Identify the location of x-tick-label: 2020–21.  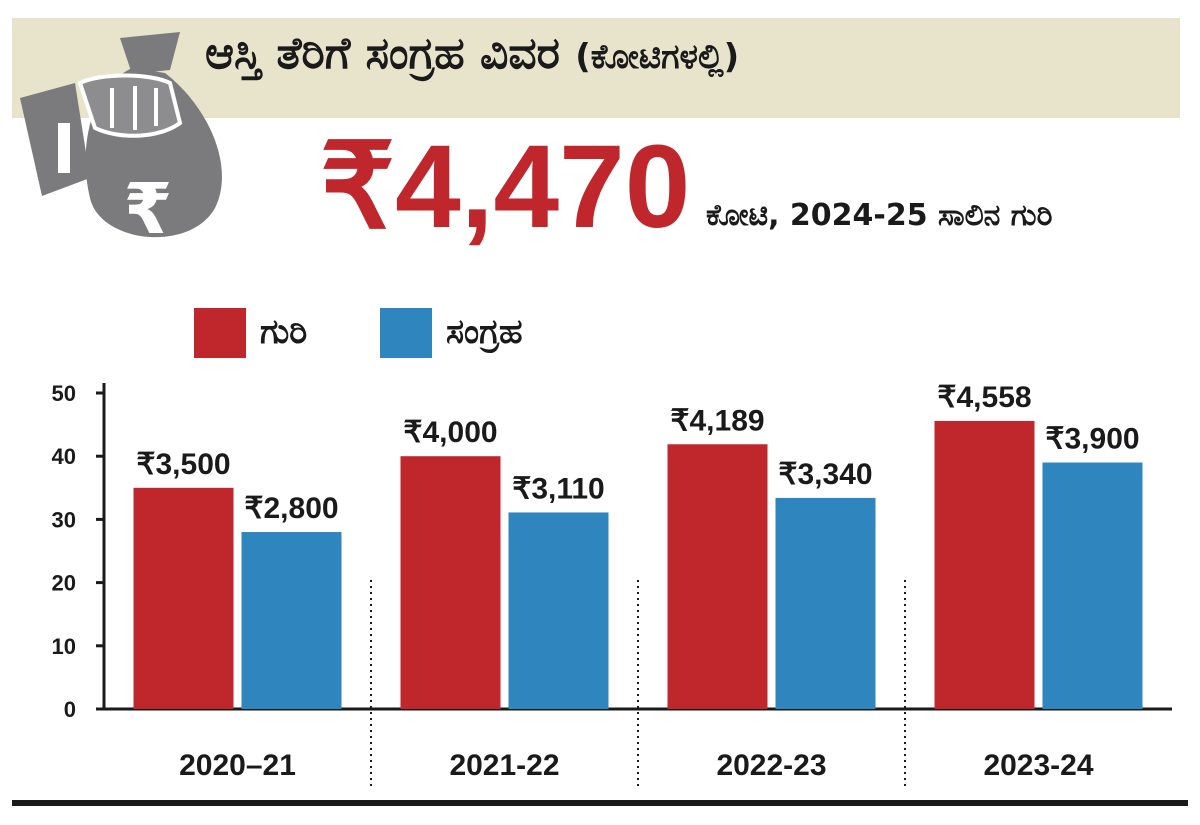
(237, 765).